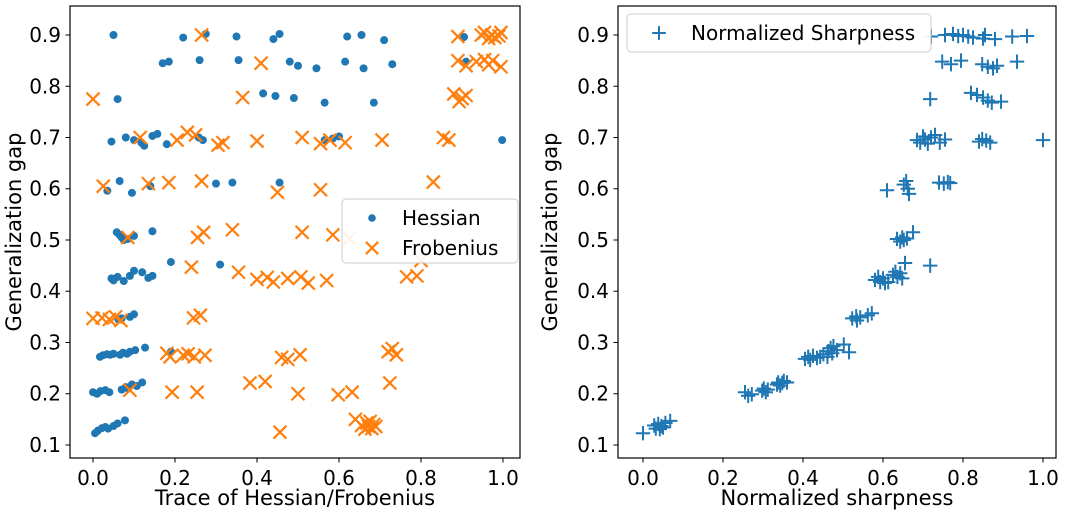 This screenshot has height=515, width=1080. I want to click on y-tick-label: 0.3, so click(593, 342).